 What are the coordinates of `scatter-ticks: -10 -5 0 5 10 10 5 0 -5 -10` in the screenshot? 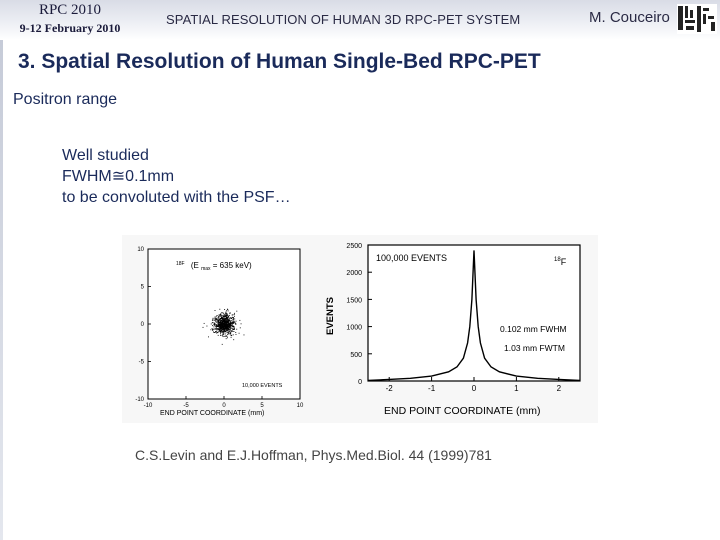 It's located at (219, 328).